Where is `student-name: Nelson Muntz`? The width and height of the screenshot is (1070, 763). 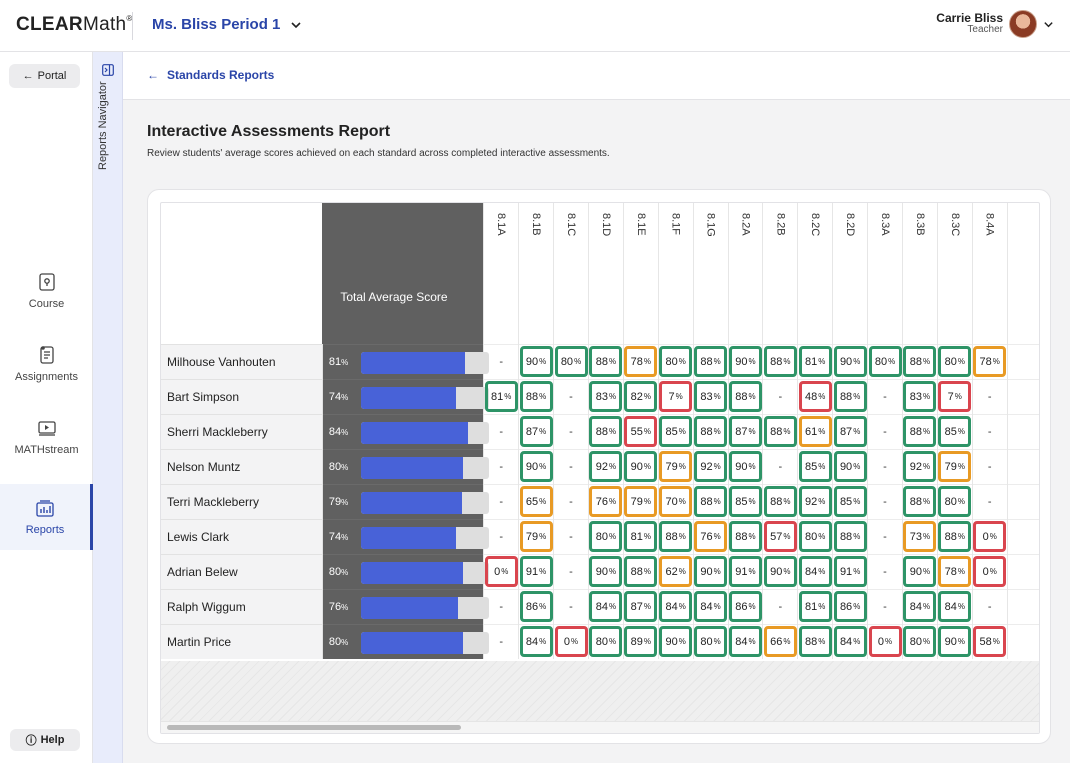
student-name: Nelson Muntz is located at coordinates (242, 466).